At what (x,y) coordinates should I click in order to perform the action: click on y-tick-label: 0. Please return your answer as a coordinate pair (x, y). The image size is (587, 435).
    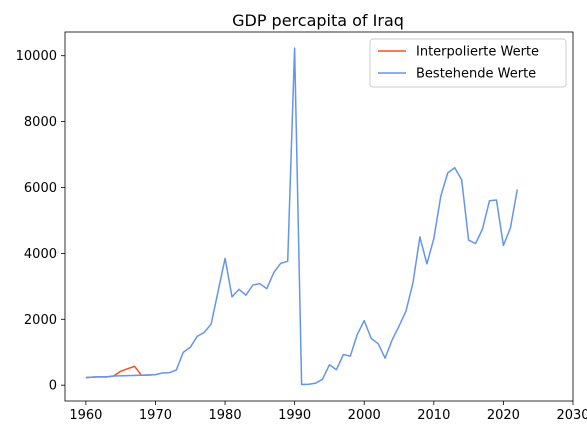
    Looking at the image, I should click on (53, 386).